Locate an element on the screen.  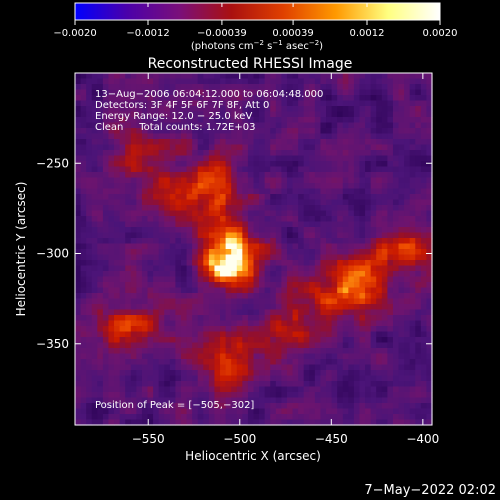
annotation-clean-counts: Clean Total counts: 1.72E+03 is located at coordinates (175, 127).